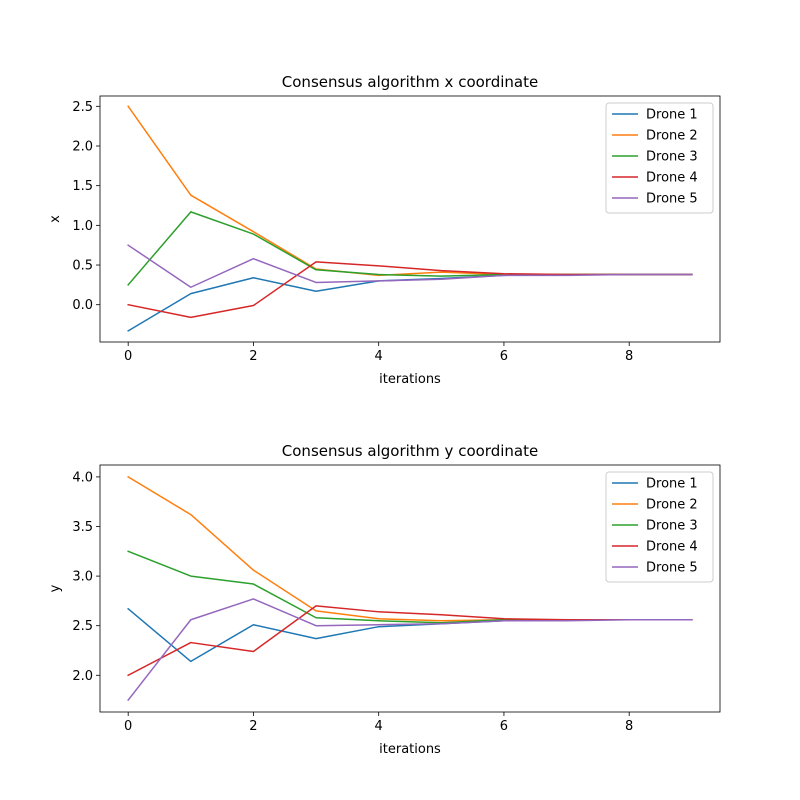  I want to click on y-tick-label: 4.0, so click(82, 477).